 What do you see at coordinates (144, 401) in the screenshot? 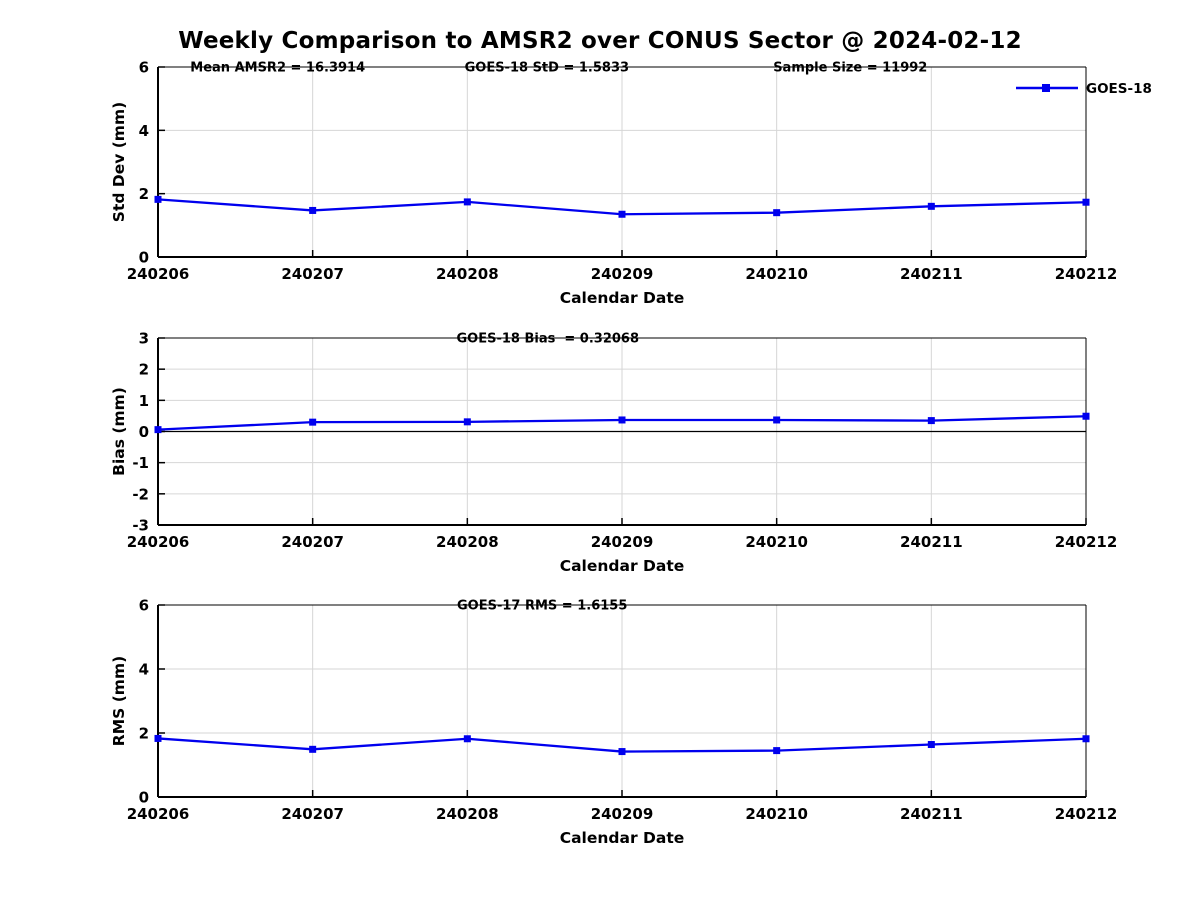
I see `y-tick-label: 1` at bounding box center [144, 401].